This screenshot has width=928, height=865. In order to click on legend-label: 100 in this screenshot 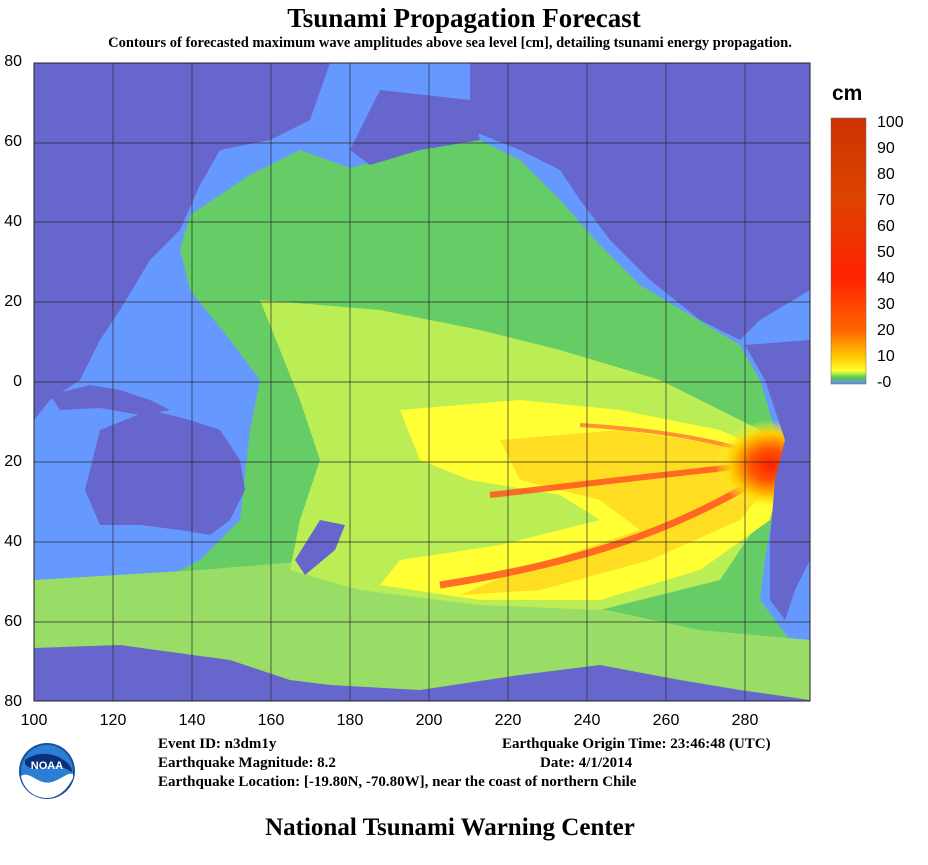, I will do `click(890, 122)`.